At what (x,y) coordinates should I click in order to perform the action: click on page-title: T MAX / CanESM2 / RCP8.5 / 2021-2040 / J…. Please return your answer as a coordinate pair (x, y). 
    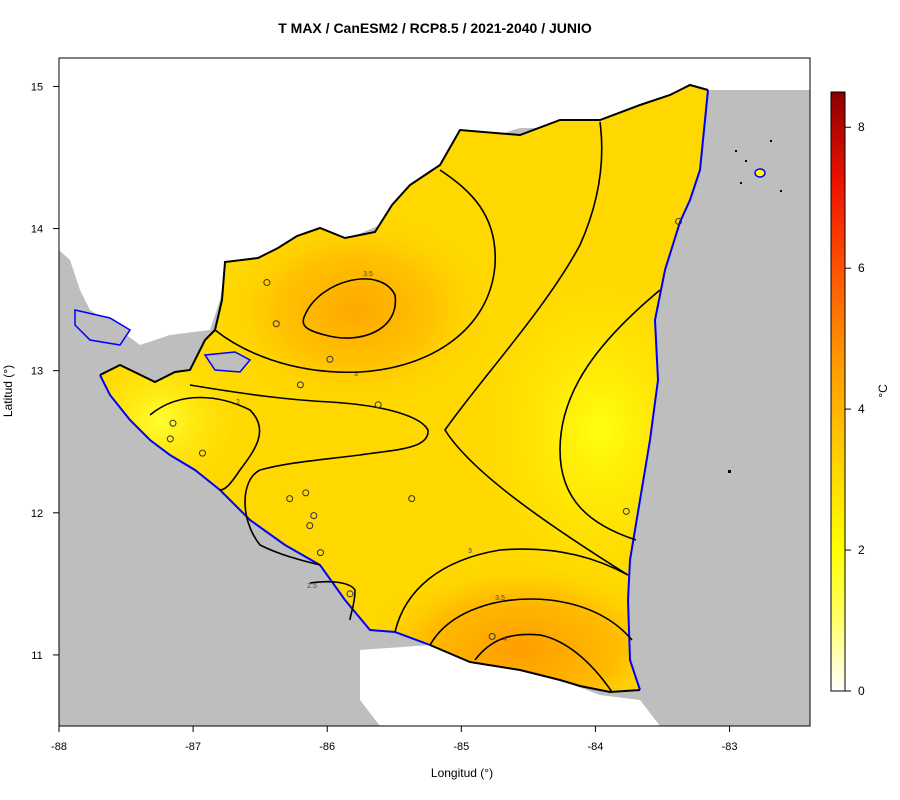
    Looking at the image, I should click on (435, 28).